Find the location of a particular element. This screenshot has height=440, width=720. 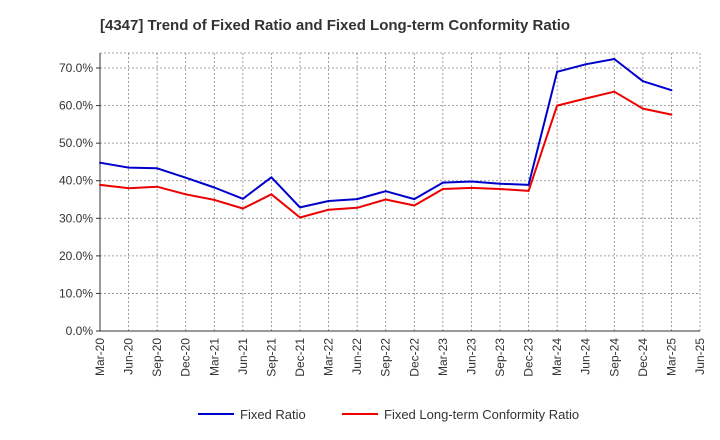

x-tick-label: Sep-22 is located at coordinates (386, 357).